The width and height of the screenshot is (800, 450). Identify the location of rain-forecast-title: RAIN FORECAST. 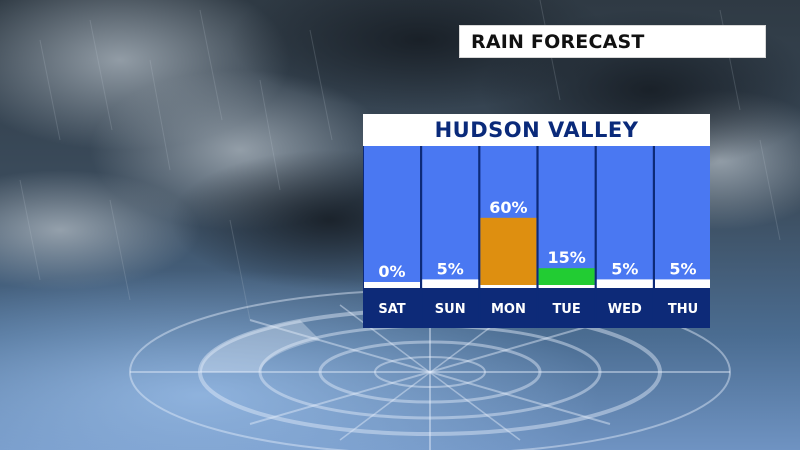
(558, 42).